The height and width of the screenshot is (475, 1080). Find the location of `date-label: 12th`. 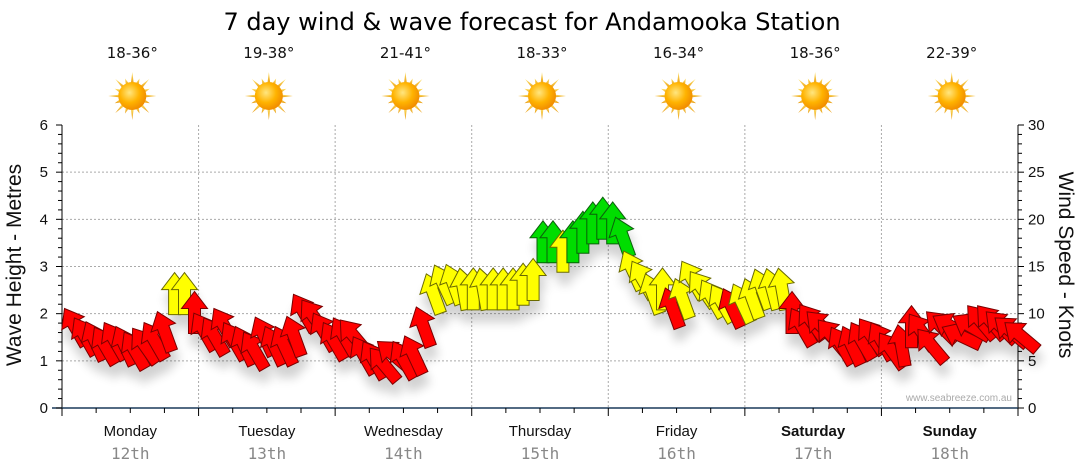

date-label: 12th is located at coordinates (130, 453).